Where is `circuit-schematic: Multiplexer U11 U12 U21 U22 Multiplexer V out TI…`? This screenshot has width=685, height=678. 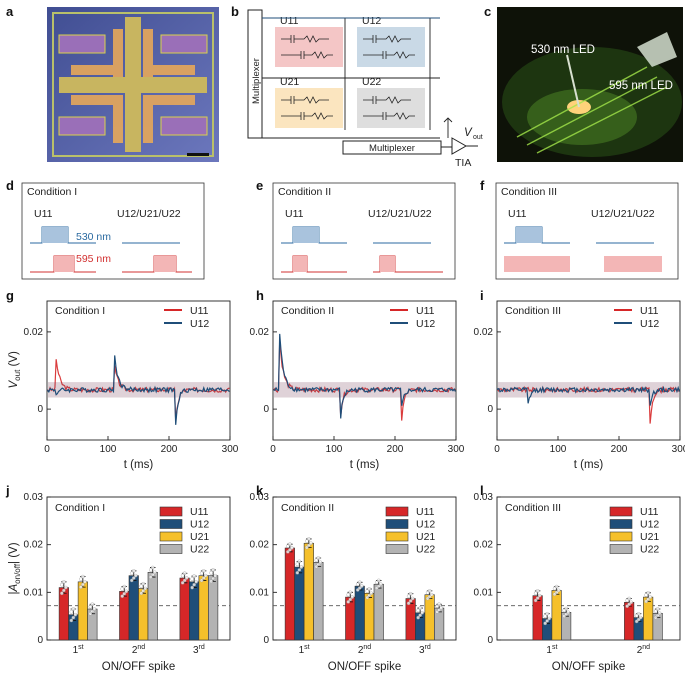
circuit-schematic: Multiplexer U11 U12 U21 U22 Multiplexer V out TI… is located at coordinates (365, 89).